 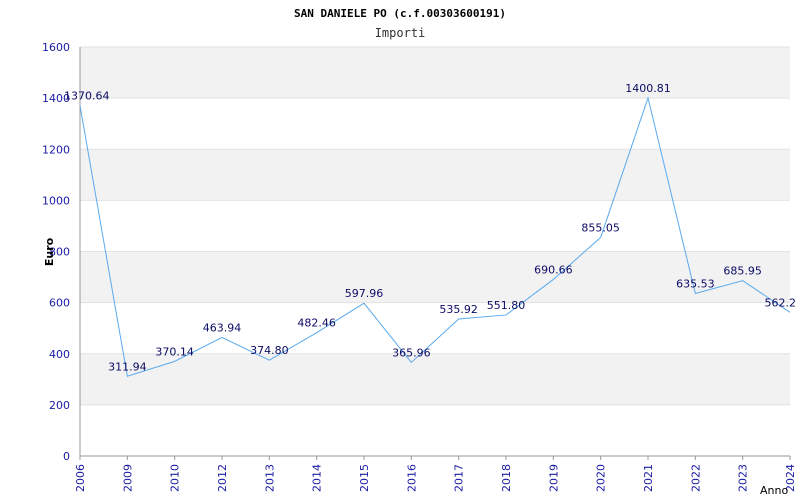 What do you see at coordinates (648, 478) in the screenshot?
I see `x-tick-label: 2021` at bounding box center [648, 478].